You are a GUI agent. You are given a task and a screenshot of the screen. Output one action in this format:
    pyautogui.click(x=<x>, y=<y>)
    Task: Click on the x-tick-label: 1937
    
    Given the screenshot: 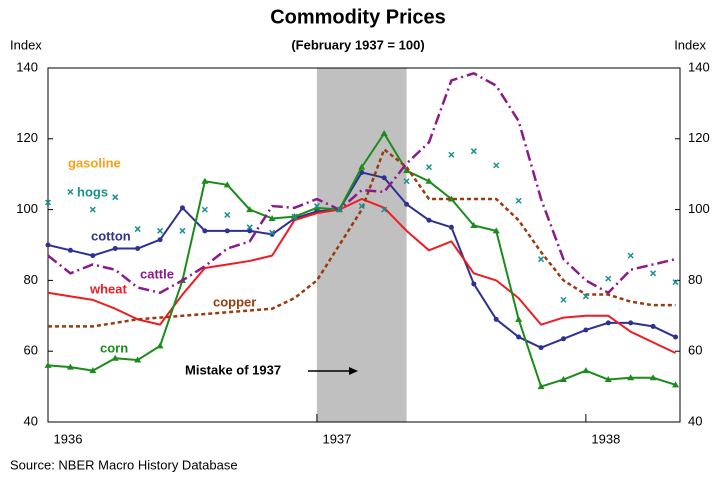 What is the action you would take?
    pyautogui.click(x=336, y=438)
    